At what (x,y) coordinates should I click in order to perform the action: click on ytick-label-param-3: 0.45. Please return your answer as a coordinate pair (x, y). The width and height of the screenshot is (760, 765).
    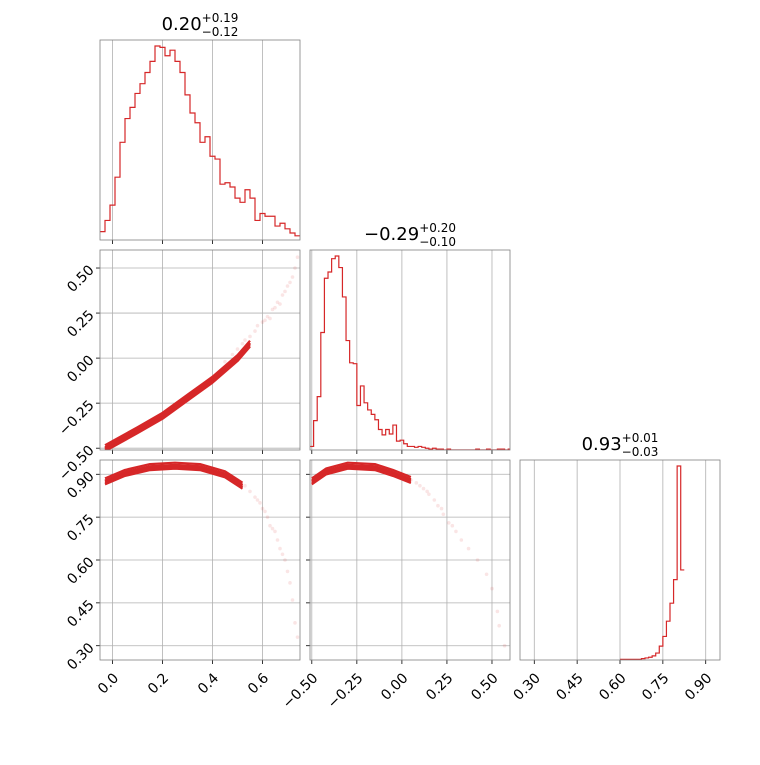
    Looking at the image, I should click on (80, 613).